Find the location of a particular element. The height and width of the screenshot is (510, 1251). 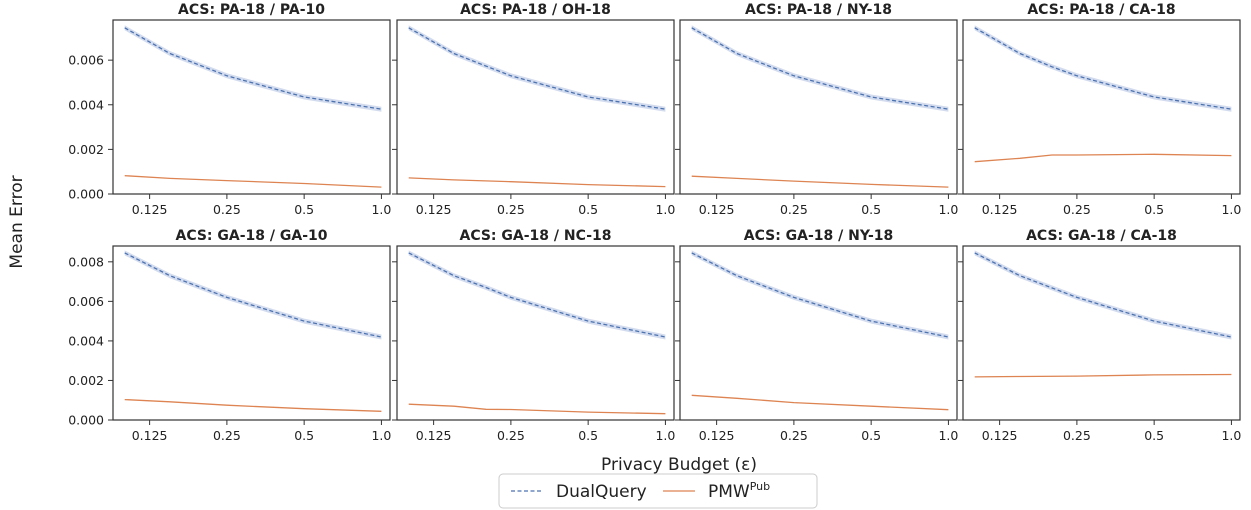

legend-pmw-label-main: PMW is located at coordinates (729, 492).